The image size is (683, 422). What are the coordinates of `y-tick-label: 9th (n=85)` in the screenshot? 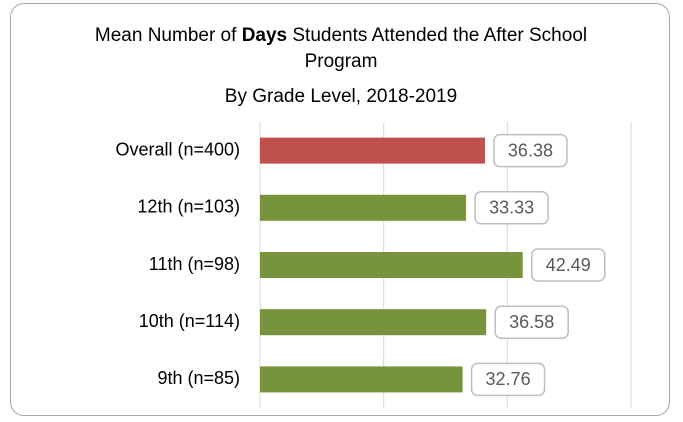 It's located at (198, 378).